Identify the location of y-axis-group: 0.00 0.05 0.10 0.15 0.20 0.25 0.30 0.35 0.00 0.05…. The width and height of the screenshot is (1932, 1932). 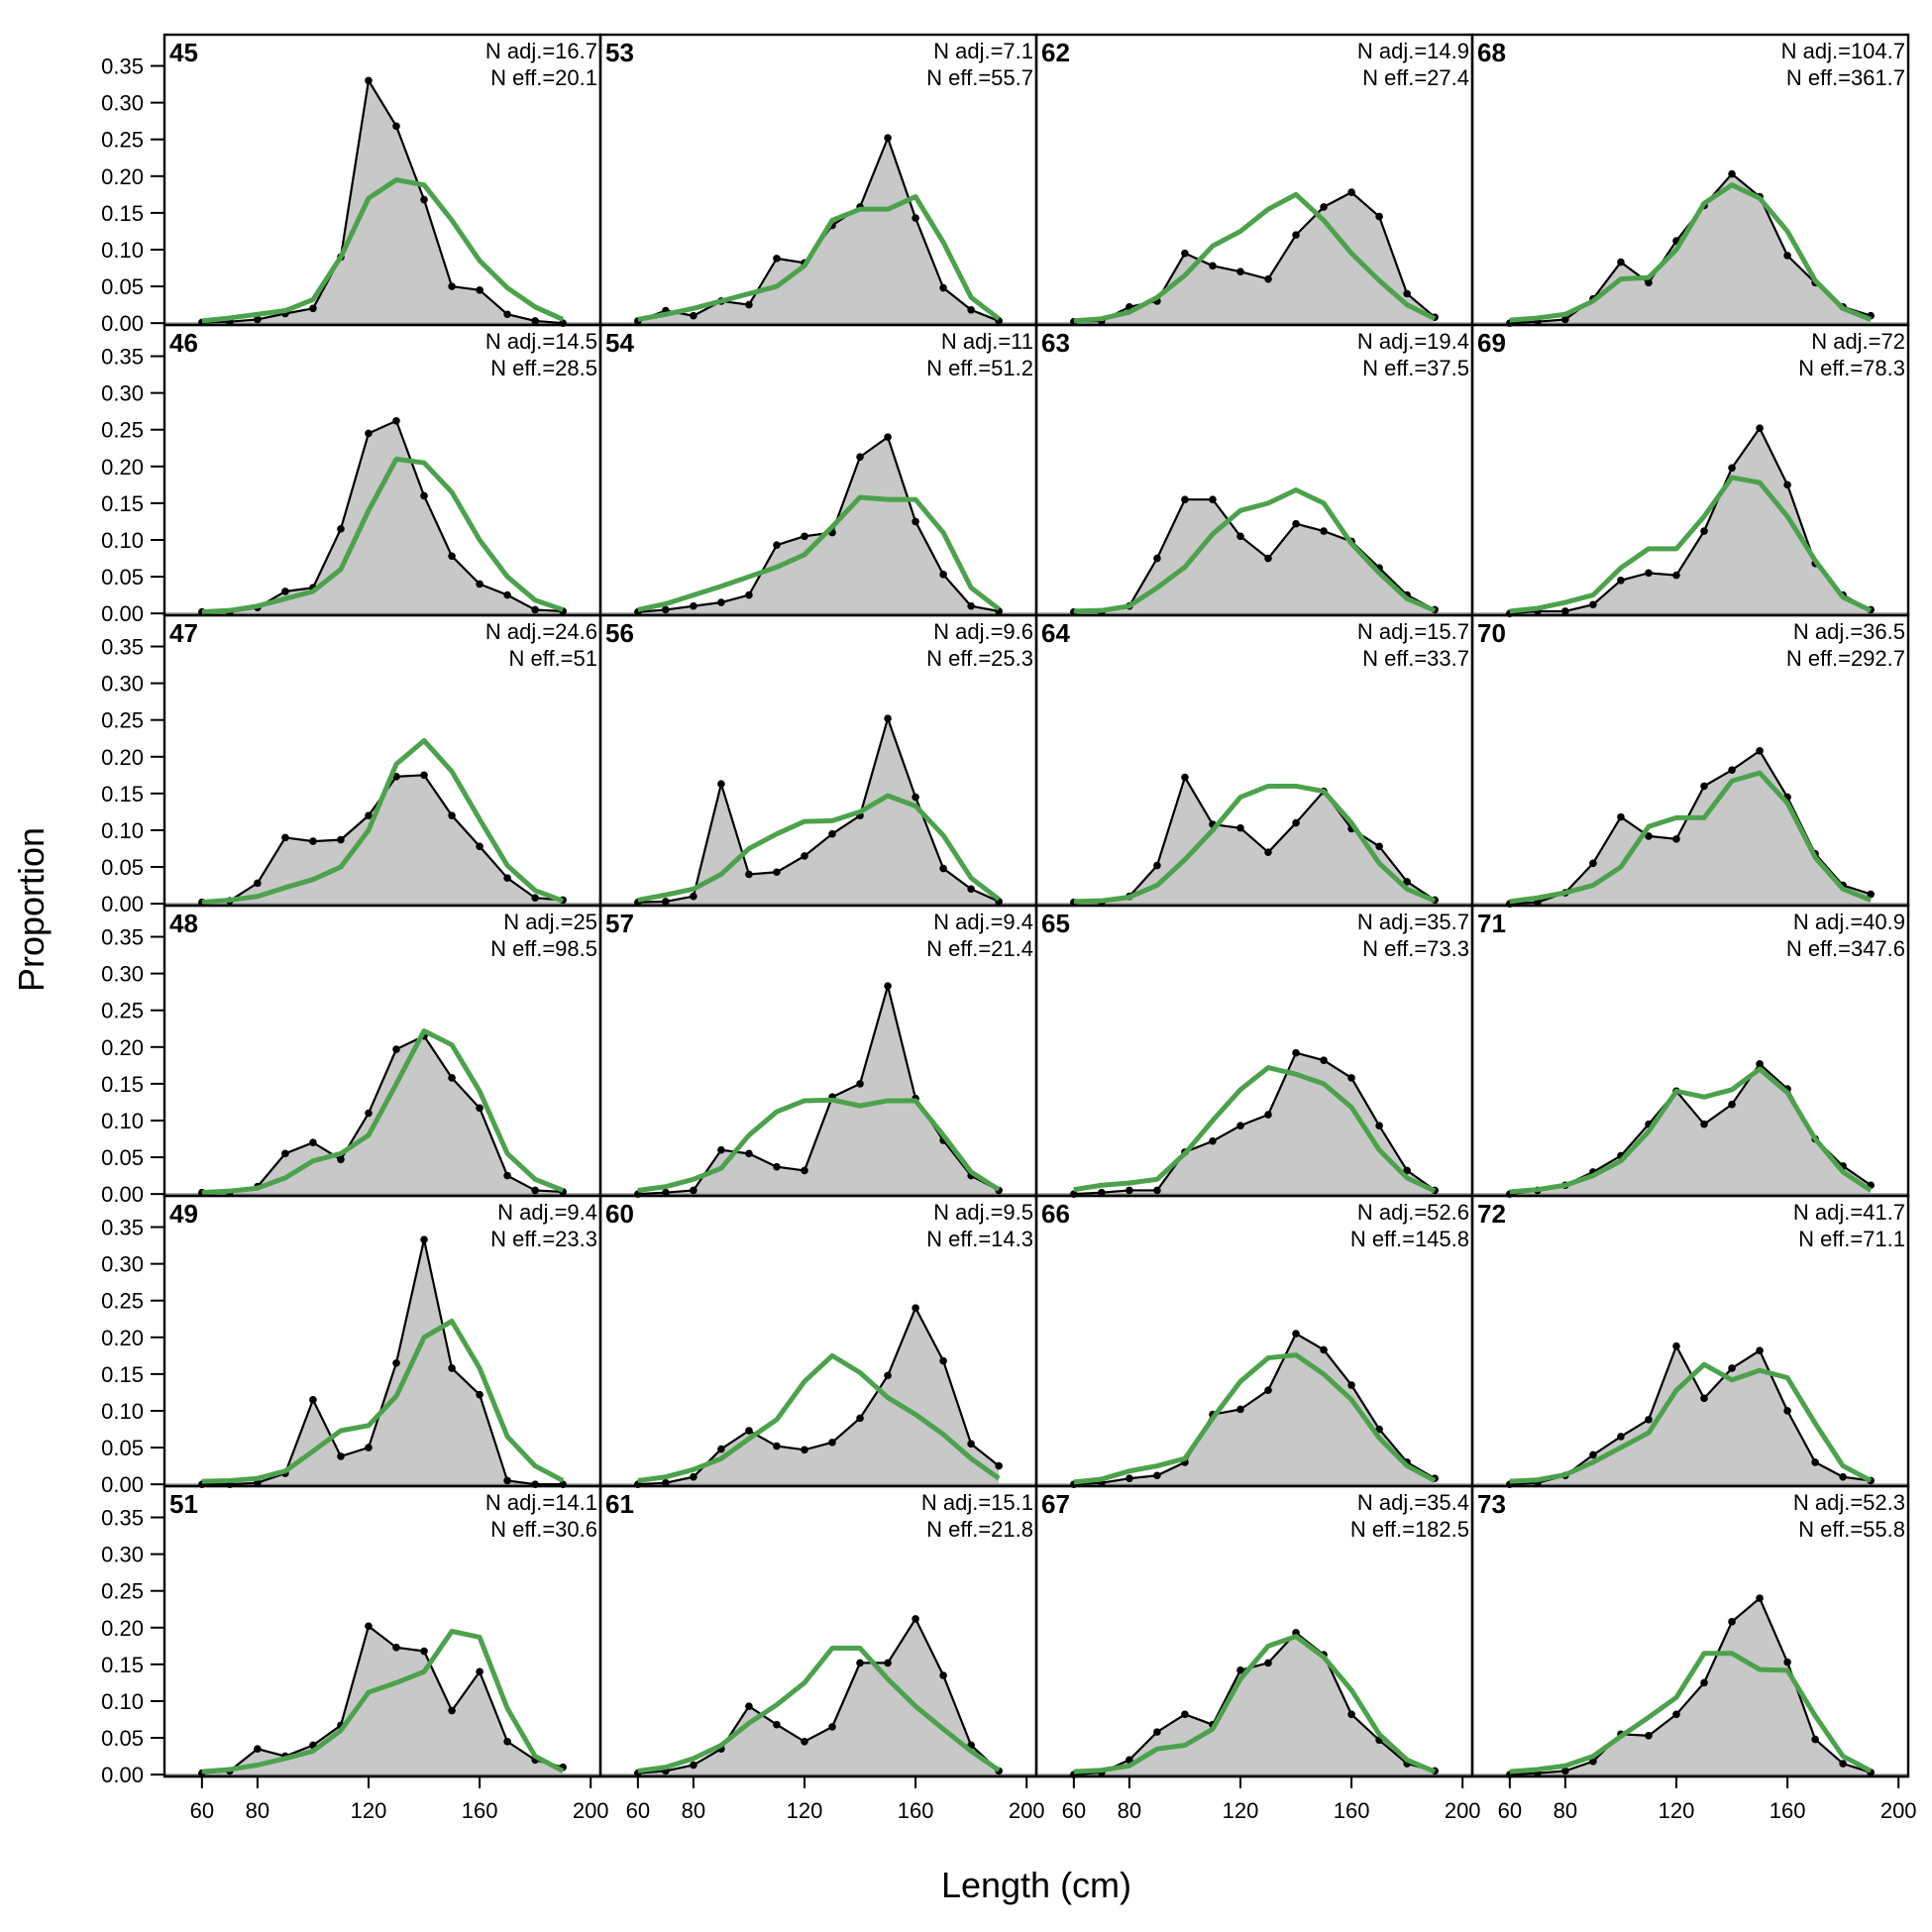
(132, 921).